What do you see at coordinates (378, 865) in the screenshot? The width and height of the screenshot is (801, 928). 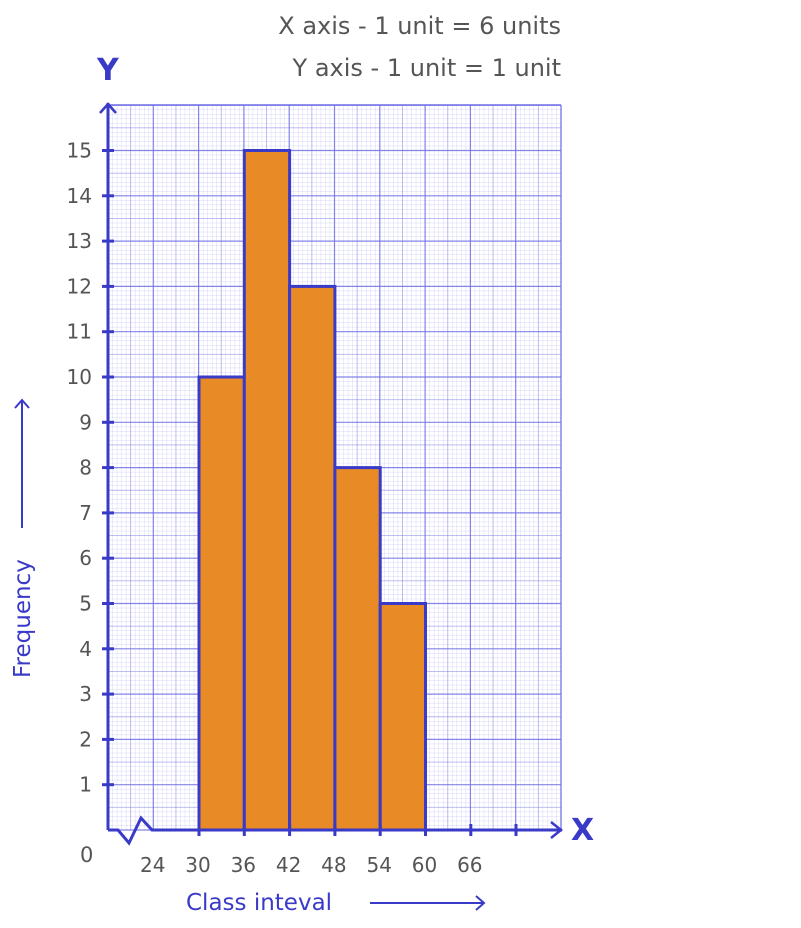 I see `x-tick-label-54: 54` at bounding box center [378, 865].